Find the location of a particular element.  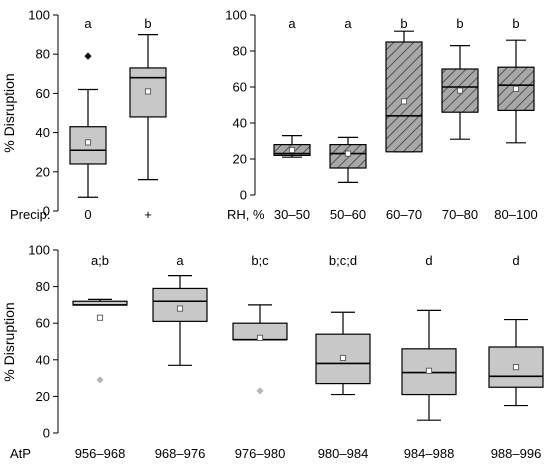

box-0: a;b 956–968 is located at coordinates (100, 357).